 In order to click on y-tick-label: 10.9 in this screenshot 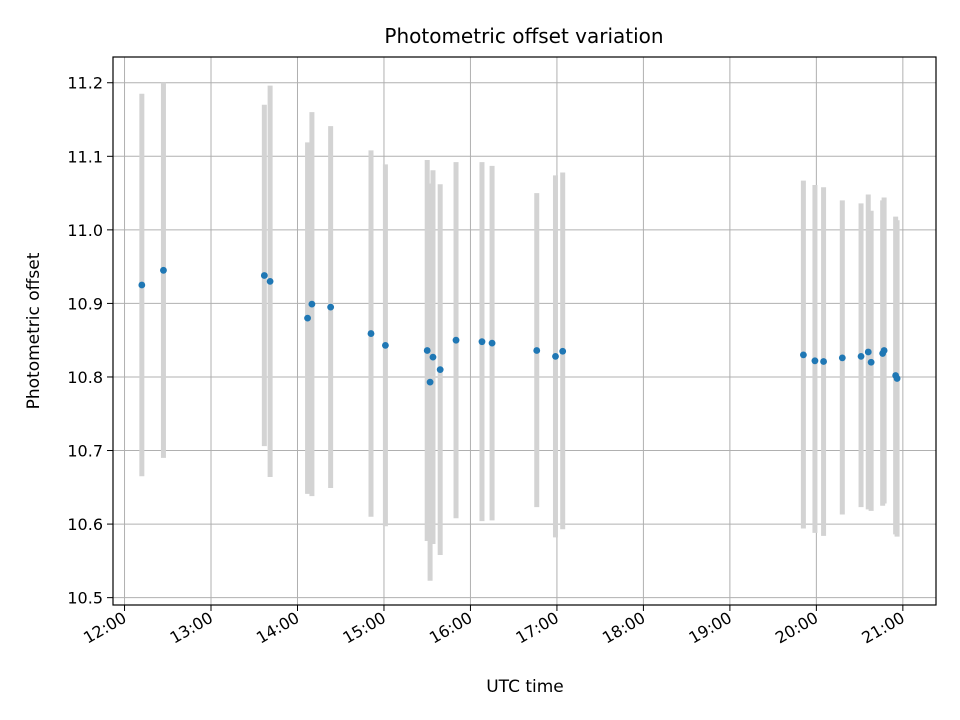, I will do `click(85, 303)`.